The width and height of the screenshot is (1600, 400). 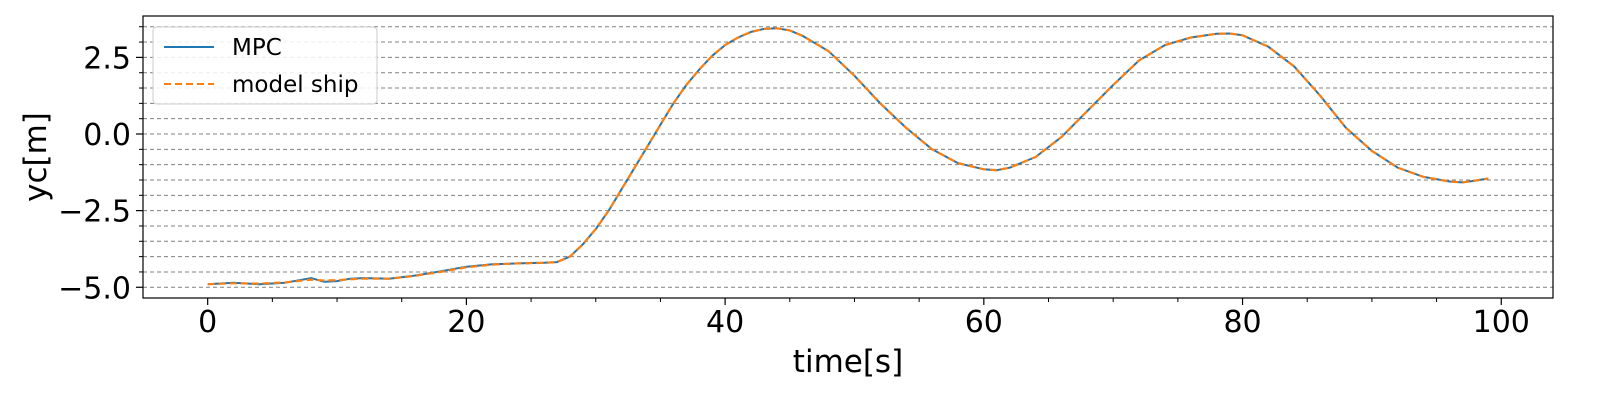 I want to click on x-tick-label: 80, so click(x=1242, y=322).